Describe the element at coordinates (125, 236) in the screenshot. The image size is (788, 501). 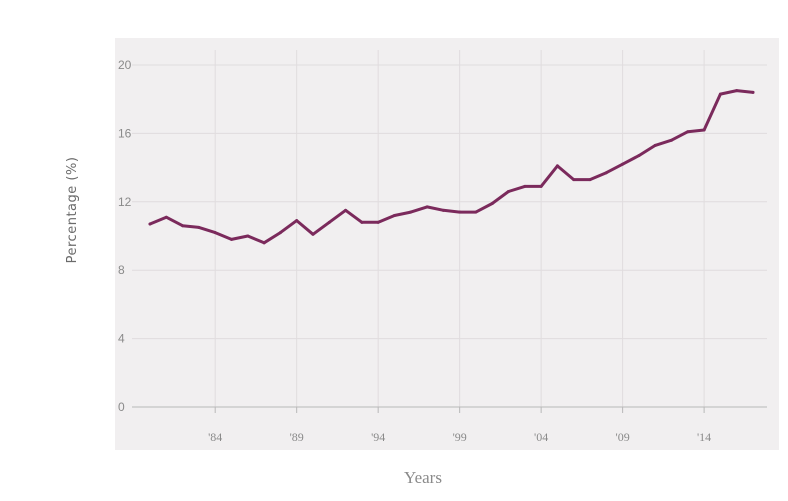
I see `y-tick-labels: 0 4 8 12 16 20` at that location.